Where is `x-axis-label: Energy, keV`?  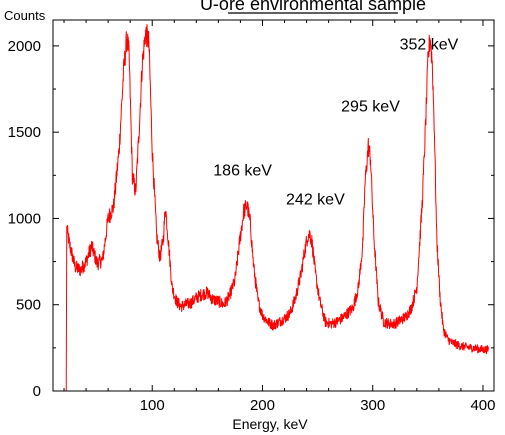 x-axis-label: Energy, keV is located at coordinates (270, 424).